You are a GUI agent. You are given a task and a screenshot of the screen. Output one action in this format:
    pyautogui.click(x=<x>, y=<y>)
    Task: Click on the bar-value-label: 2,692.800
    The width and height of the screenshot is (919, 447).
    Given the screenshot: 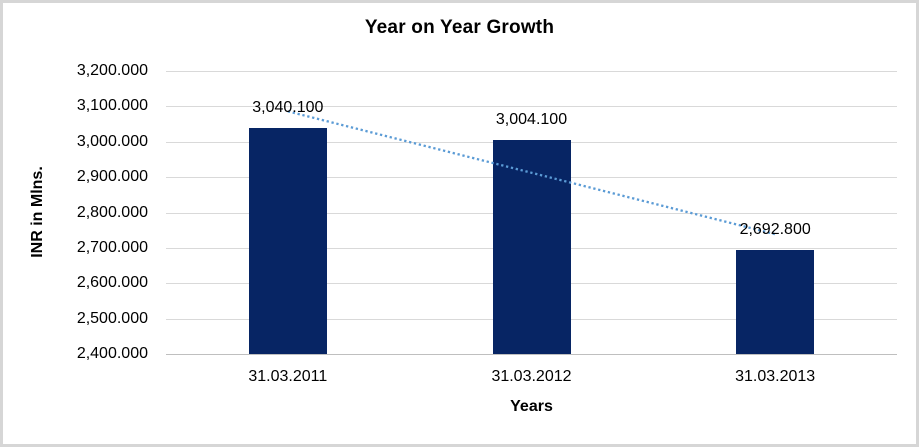 What is the action you would take?
    pyautogui.click(x=775, y=230)
    